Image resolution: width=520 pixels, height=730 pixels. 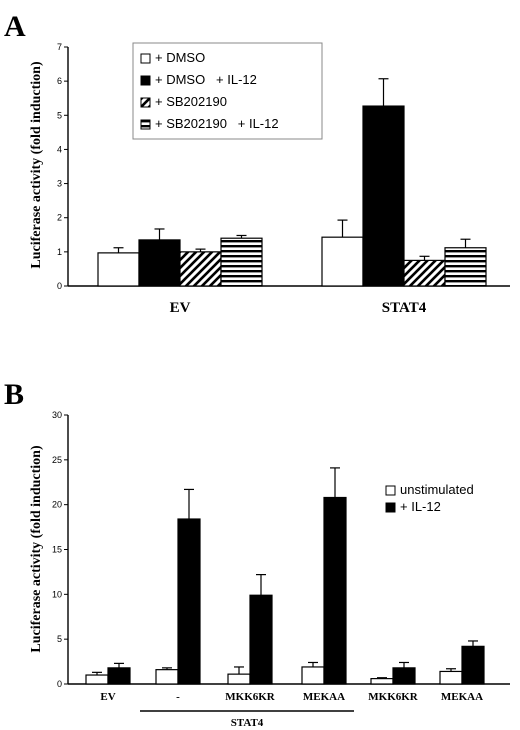 I want to click on y-tick-label: 10, so click(x=57, y=594).